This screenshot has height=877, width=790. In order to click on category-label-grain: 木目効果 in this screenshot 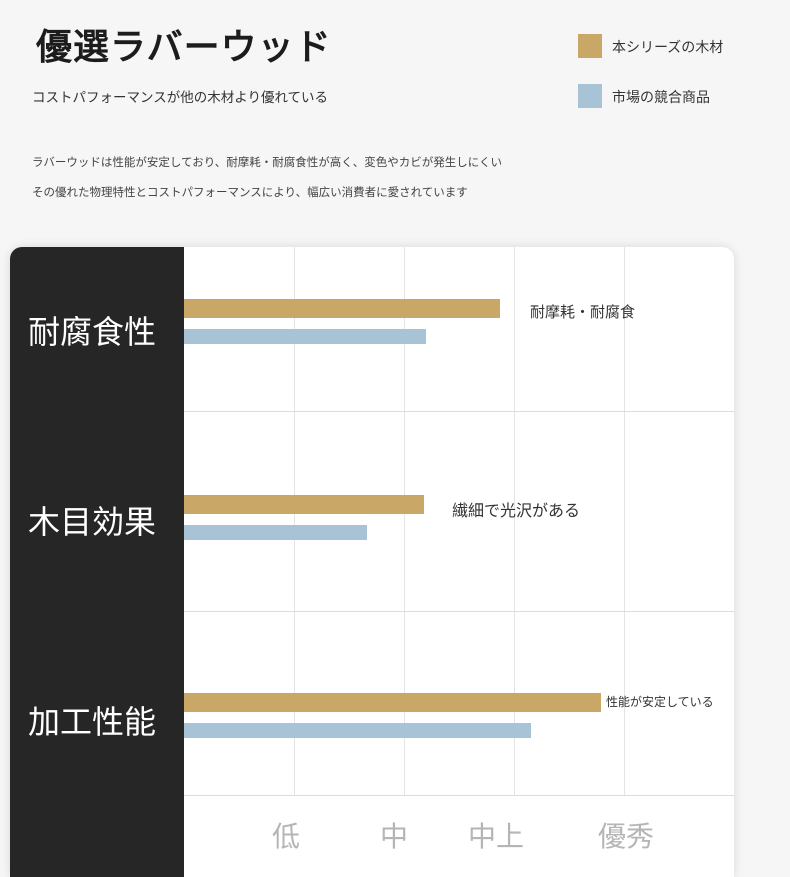, I will do `click(92, 522)`.